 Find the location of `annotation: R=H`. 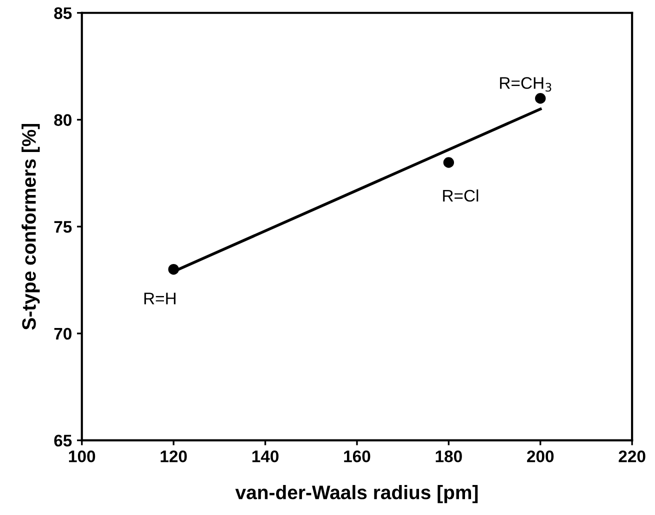

annotation: R=H is located at coordinates (160, 298).